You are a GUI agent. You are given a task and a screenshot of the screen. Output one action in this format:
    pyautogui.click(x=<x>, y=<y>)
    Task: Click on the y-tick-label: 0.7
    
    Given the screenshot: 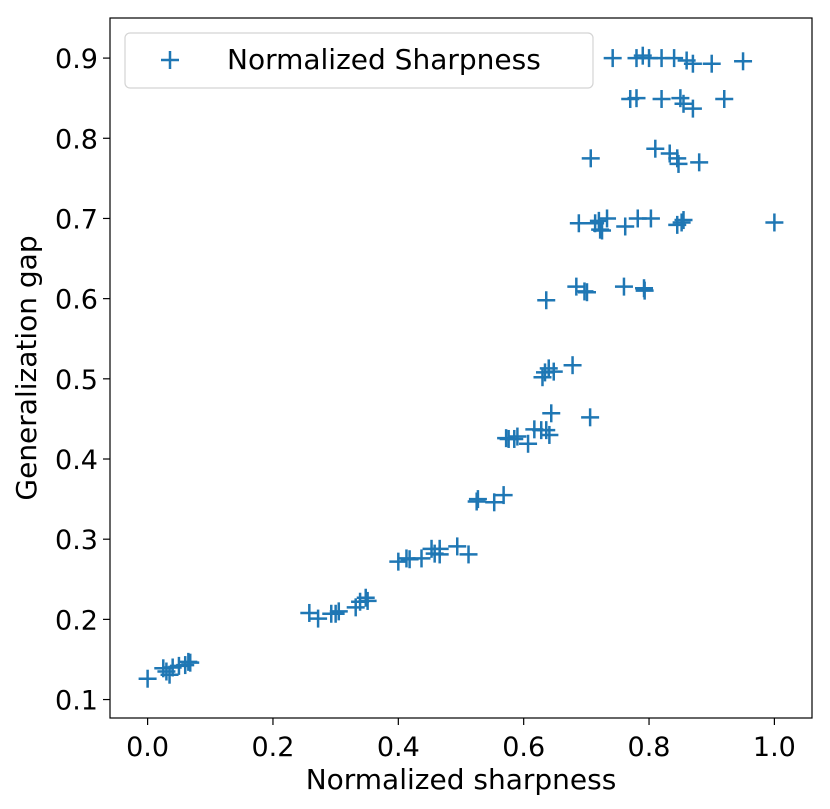 What is the action you would take?
    pyautogui.click(x=76, y=219)
    